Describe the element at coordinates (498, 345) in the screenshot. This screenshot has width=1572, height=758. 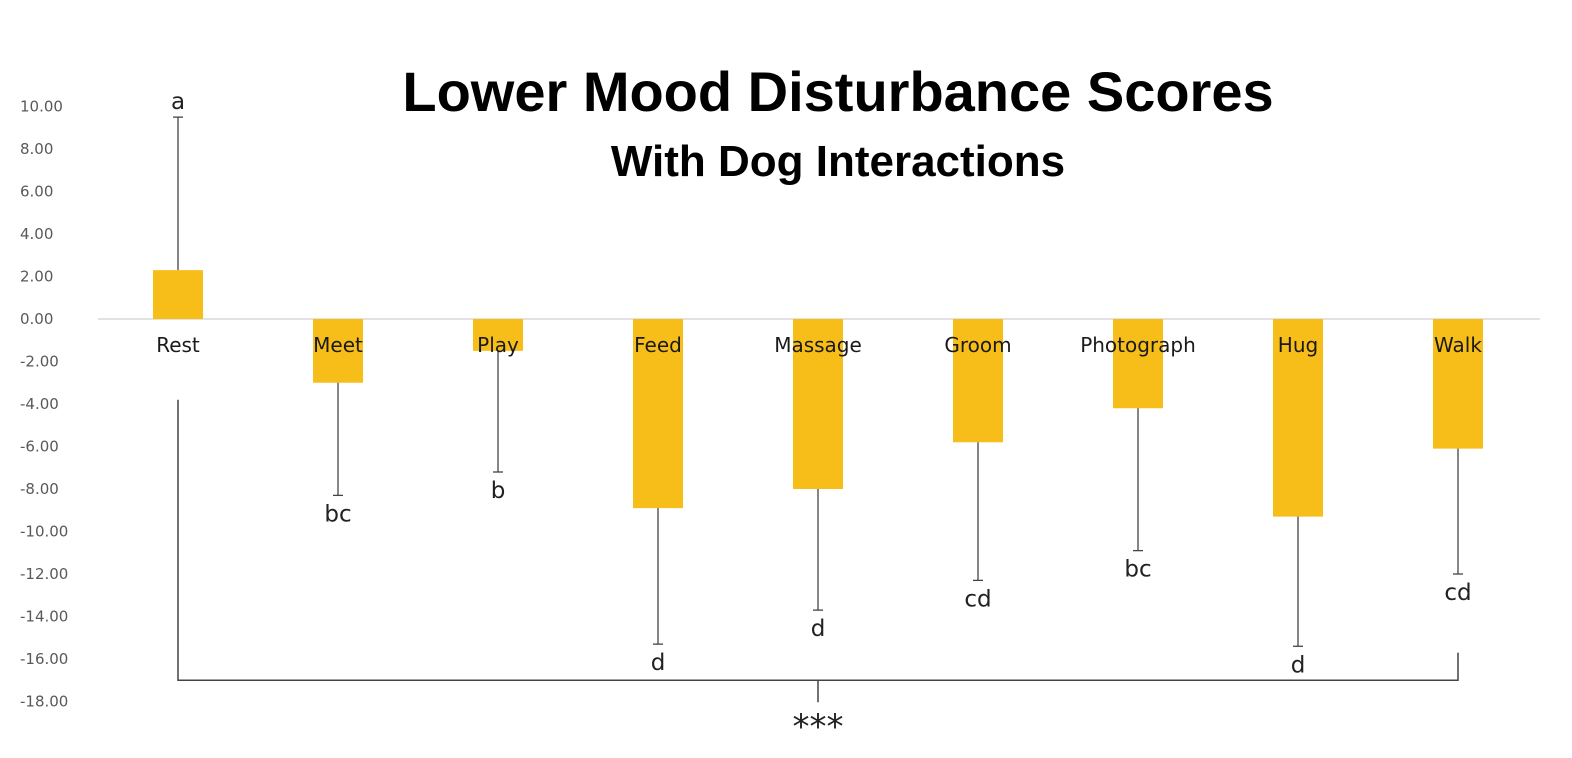
I see `category-label: Play` at that location.